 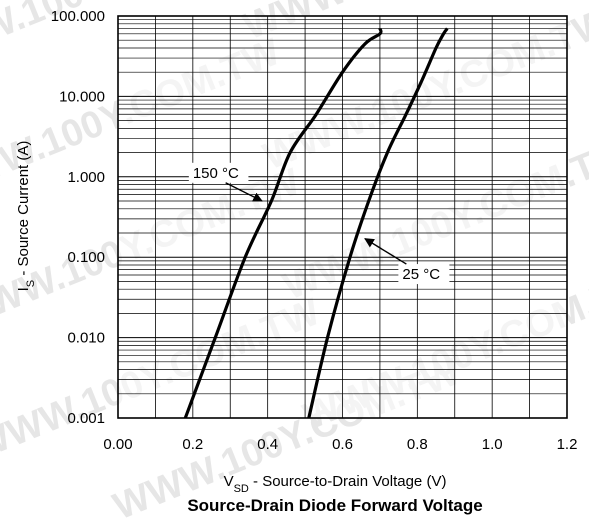 I want to click on annotation-text: 150 °C, so click(x=216, y=173).